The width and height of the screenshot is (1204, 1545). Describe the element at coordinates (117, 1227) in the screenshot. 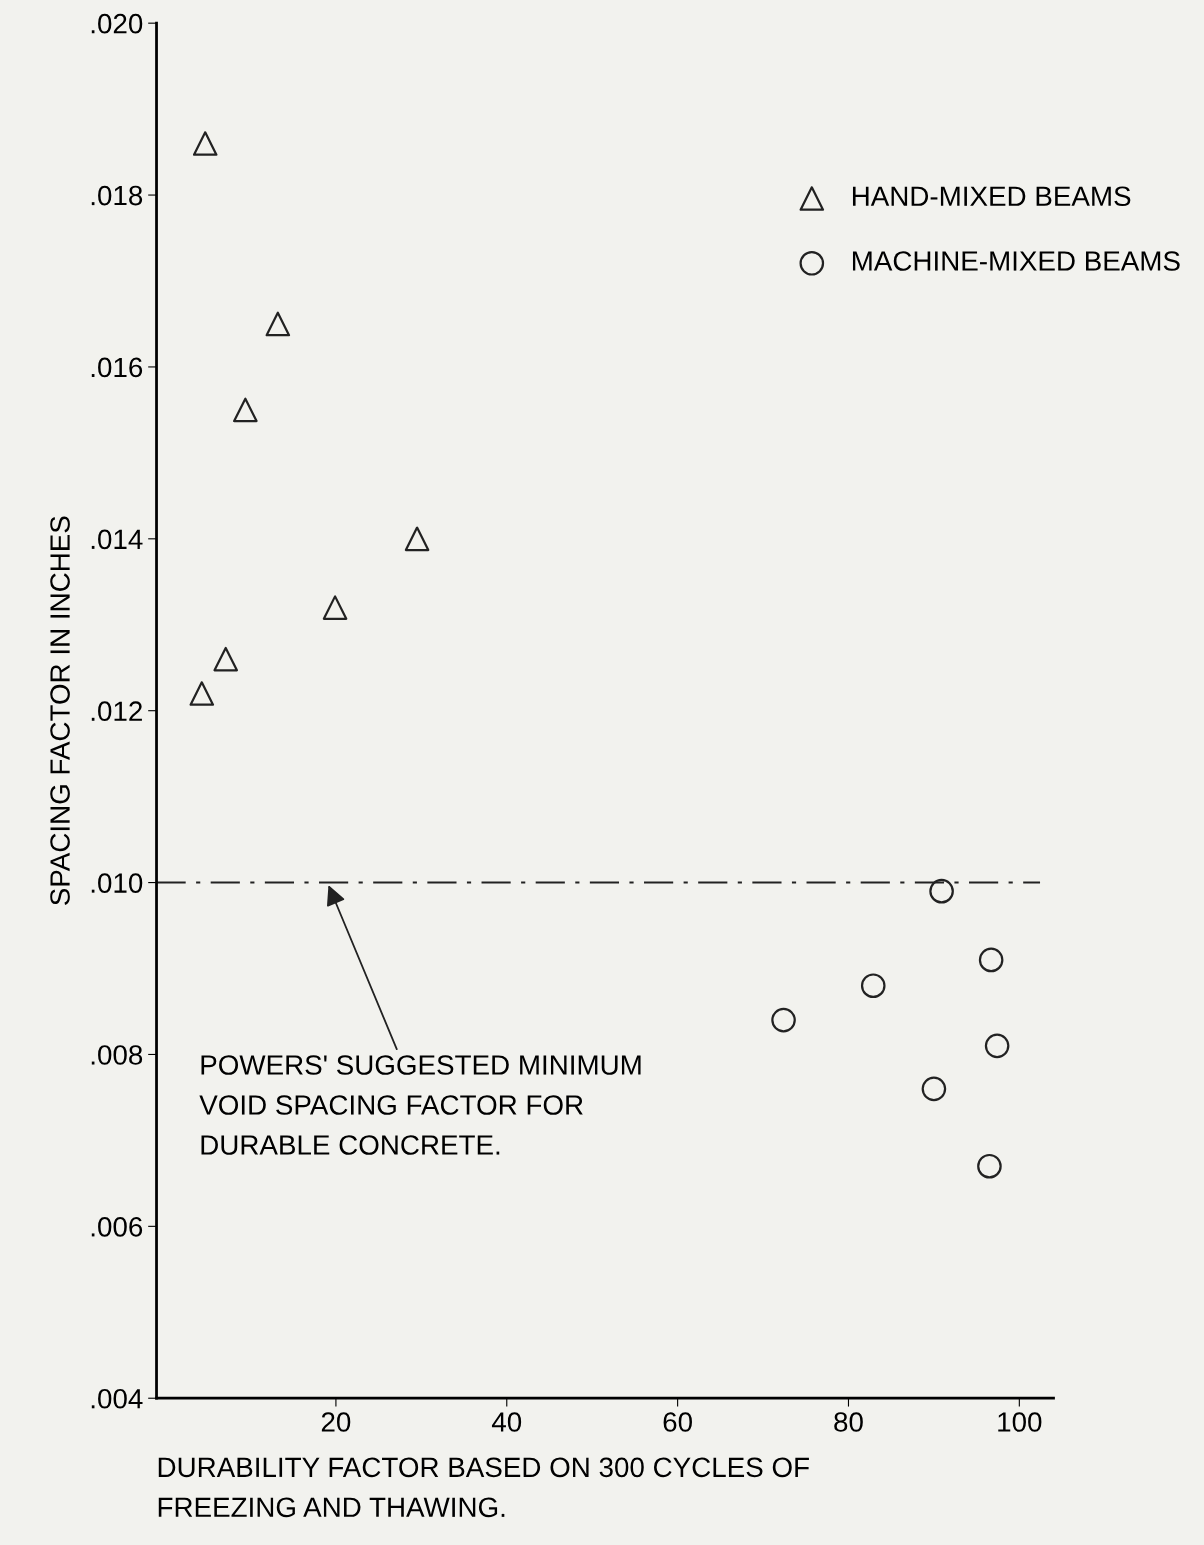

I see `y-tick-label: .006` at that location.